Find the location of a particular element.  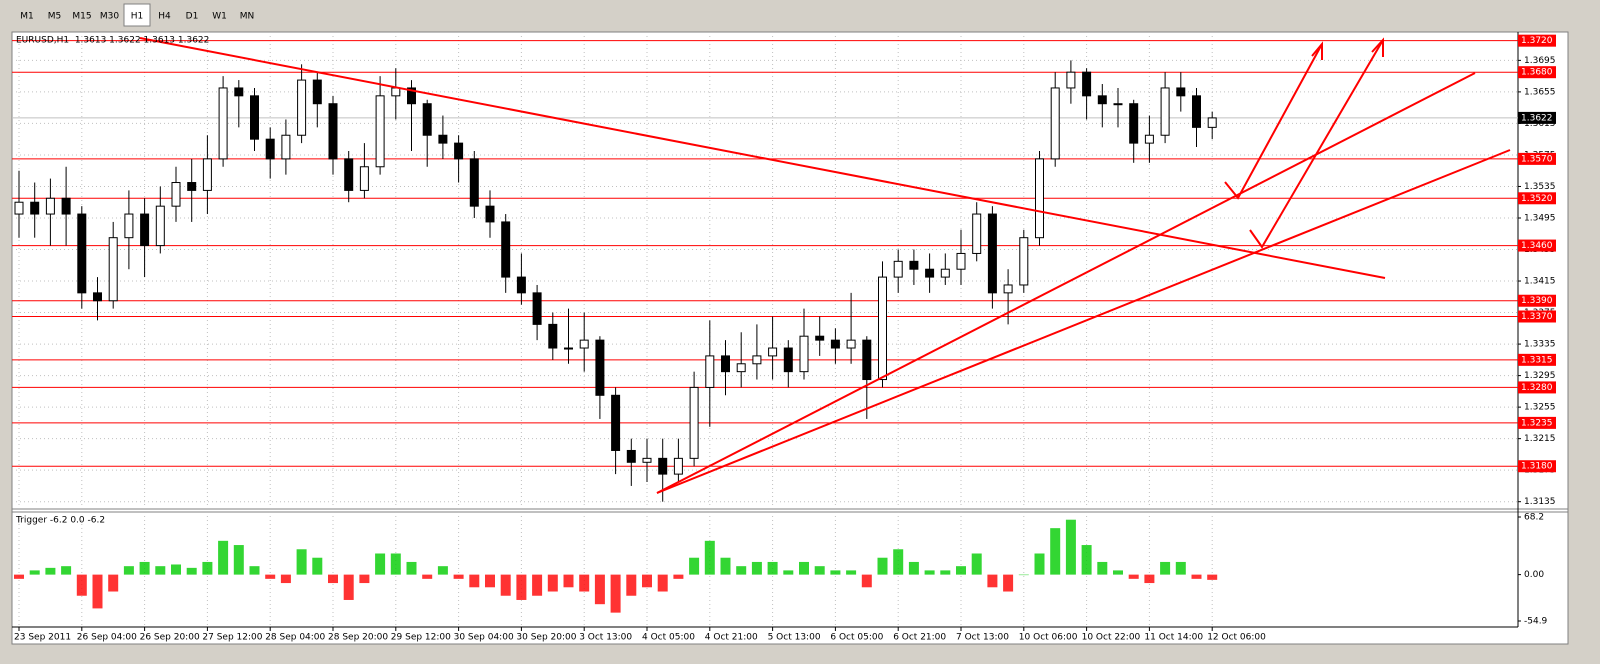

timeframe-label: M5 is located at coordinates (55, 17).